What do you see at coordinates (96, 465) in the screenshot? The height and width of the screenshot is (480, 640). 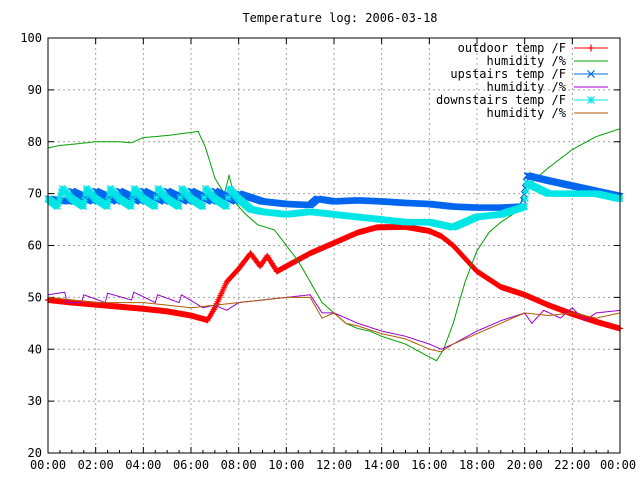 I see `xtick-label: 02:00` at bounding box center [96, 465].